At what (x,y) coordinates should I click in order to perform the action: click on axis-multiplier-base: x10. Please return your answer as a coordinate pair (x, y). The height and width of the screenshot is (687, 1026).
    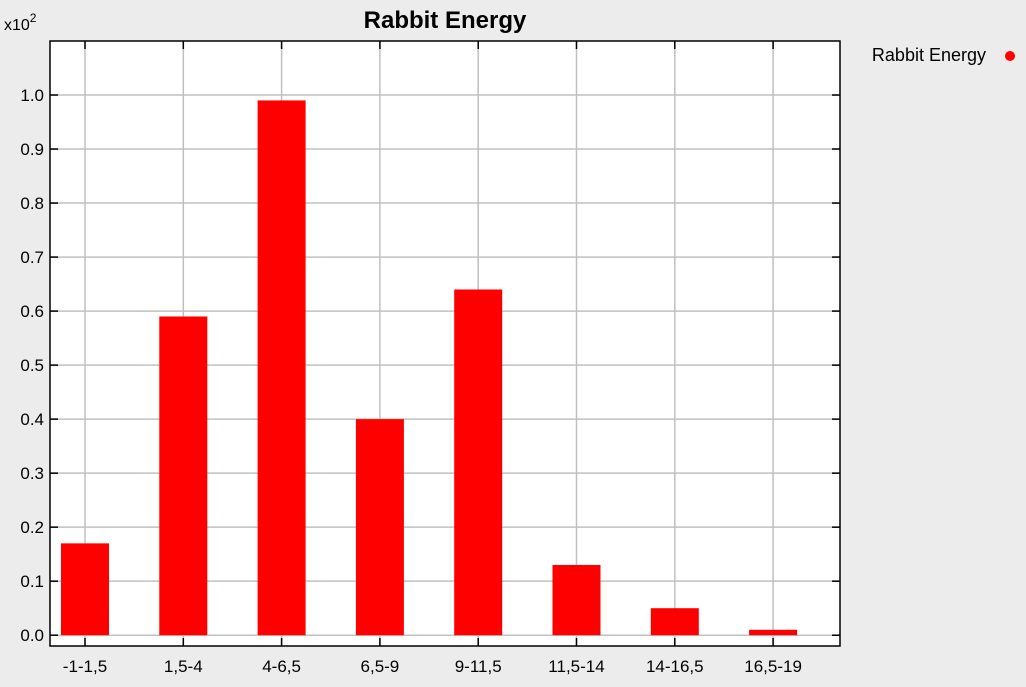
    Looking at the image, I should click on (17, 25).